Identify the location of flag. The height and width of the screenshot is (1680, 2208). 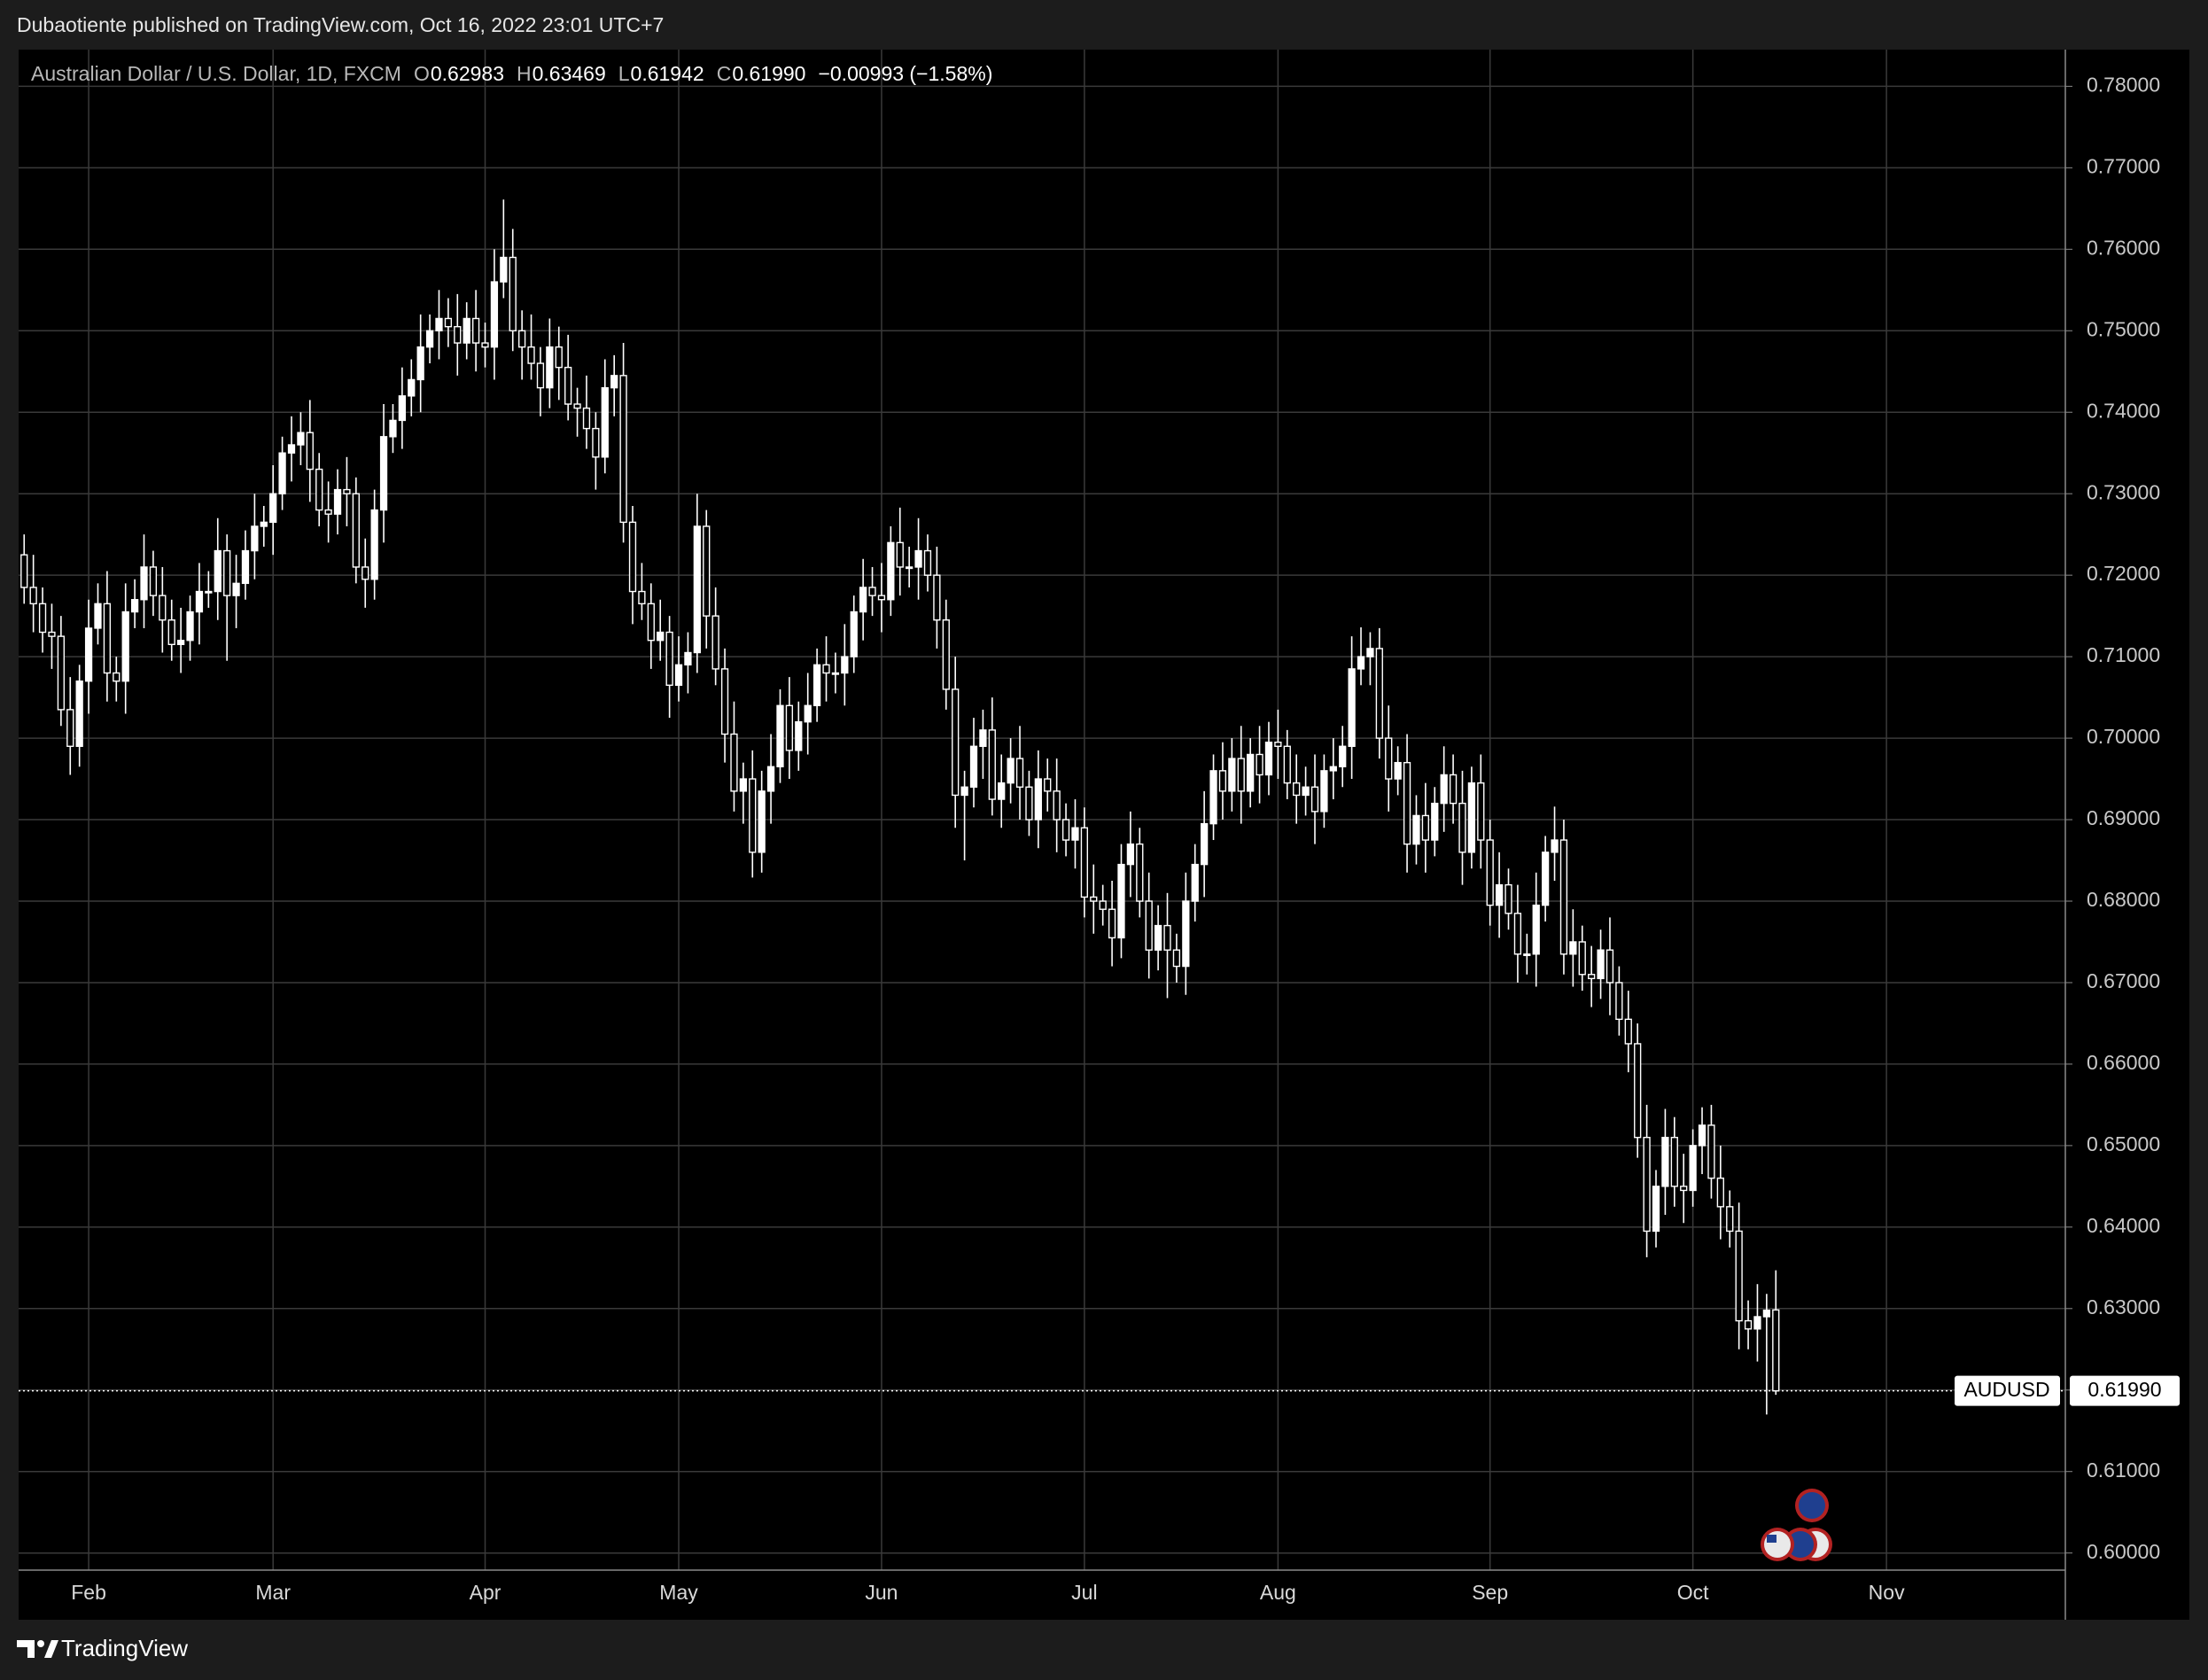
(1812, 1505).